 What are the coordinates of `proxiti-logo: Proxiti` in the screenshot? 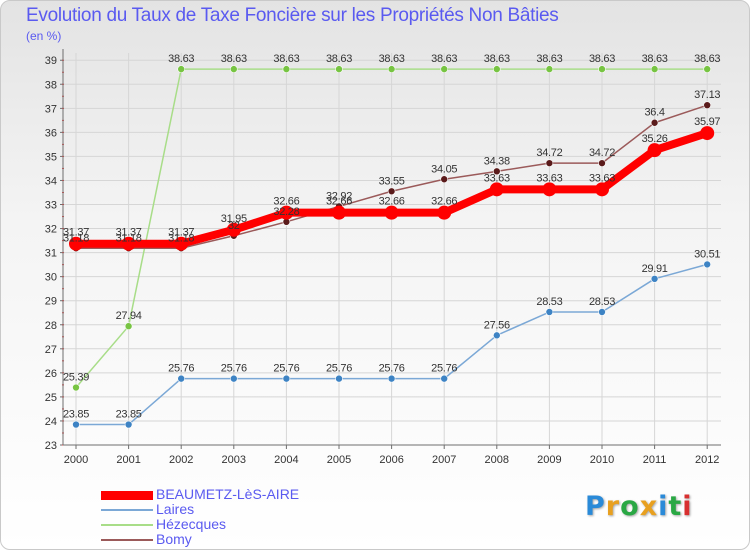 It's located at (639, 506).